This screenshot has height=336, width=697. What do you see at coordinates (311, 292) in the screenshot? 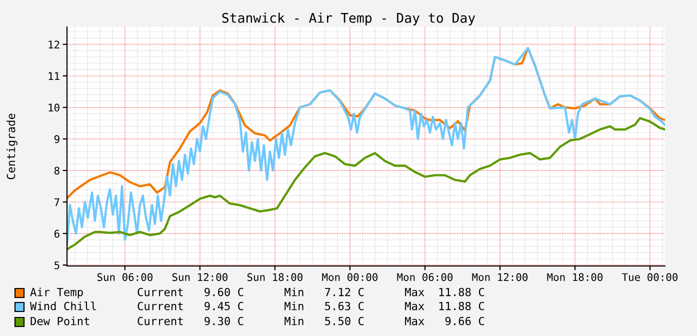
I see `text: Current 9.60 C Min 7.12 C Max 11.88 C` at bounding box center [311, 292].